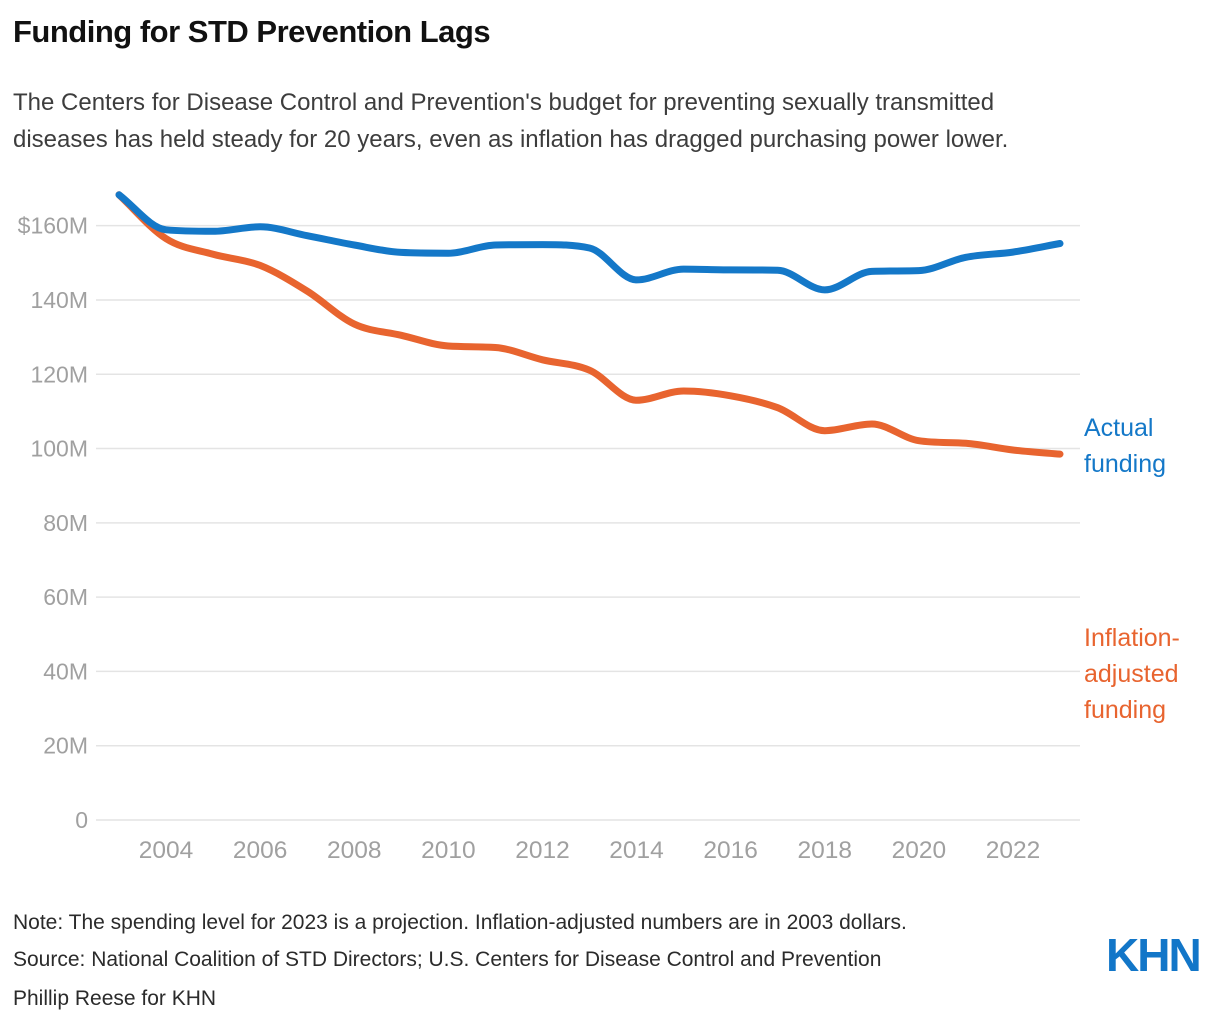 This screenshot has width=1220, height=1022. What do you see at coordinates (1154, 955) in the screenshot?
I see `khn-logo: KHN` at bounding box center [1154, 955].